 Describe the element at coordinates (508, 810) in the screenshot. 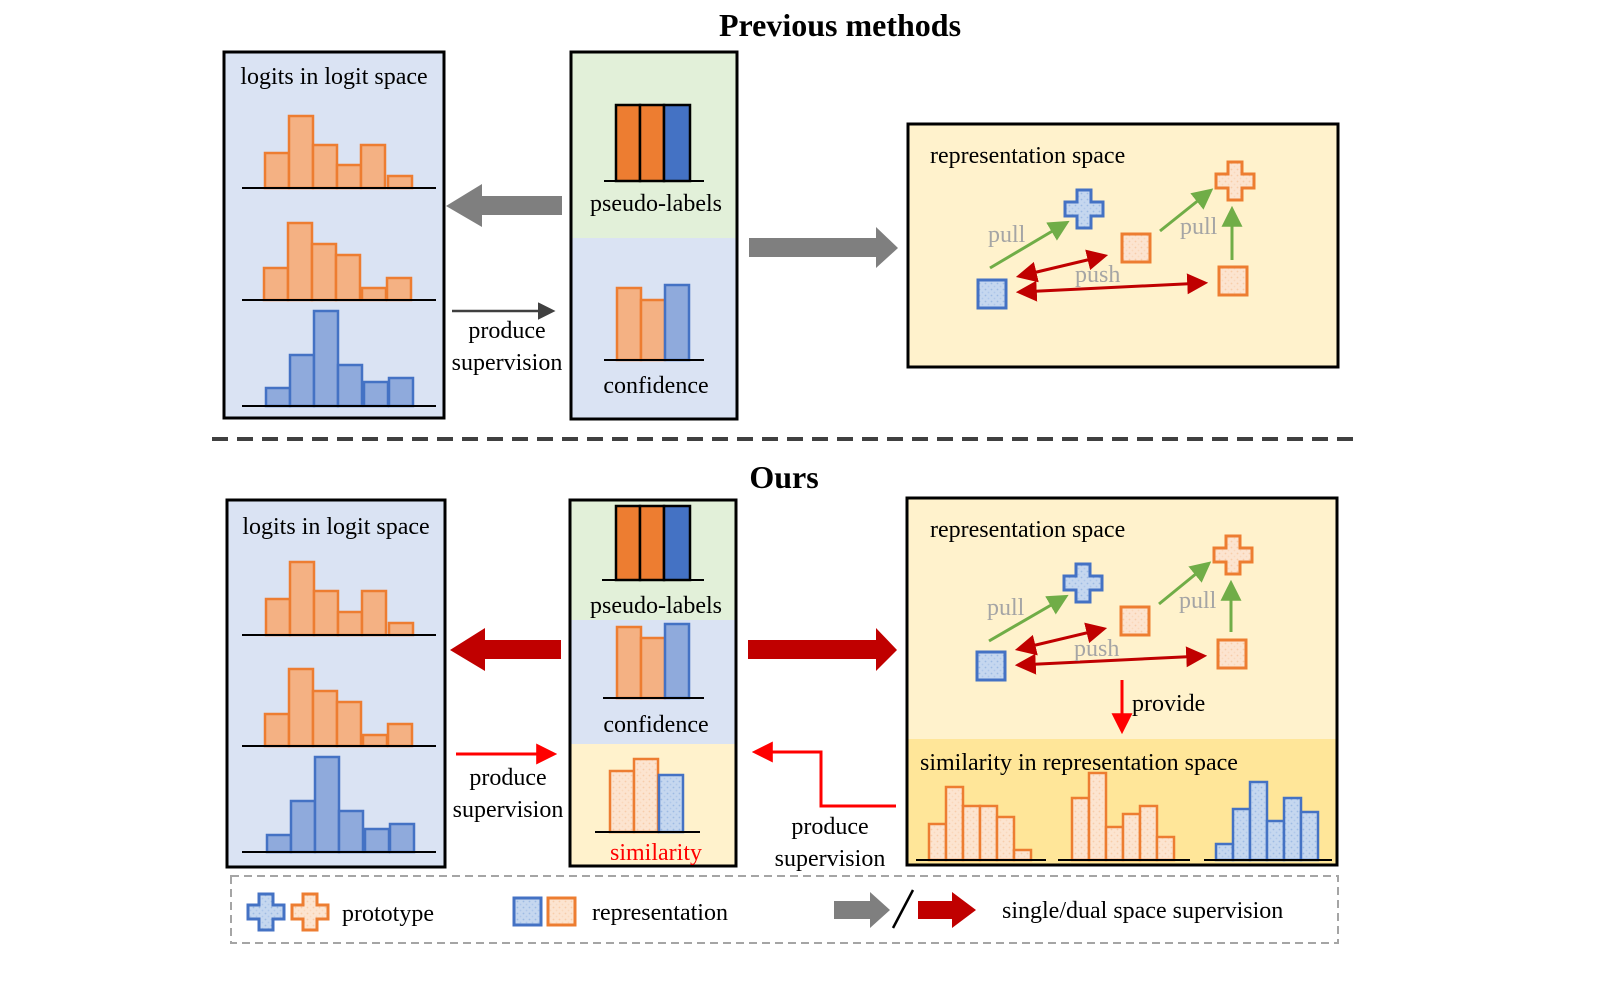

I see `bottom-supervision-label-left: supervision` at that location.